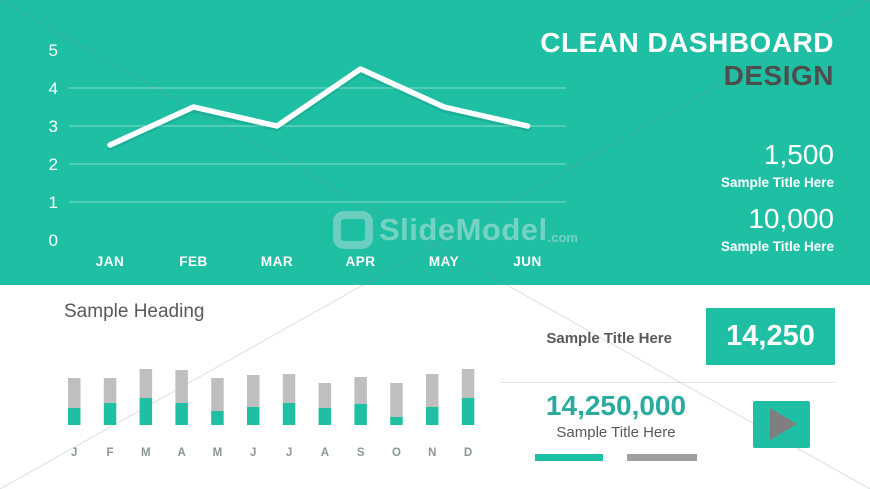 This screenshot has width=870, height=489. What do you see at coordinates (770, 336) in the screenshot?
I see `kpi-value-box: 14,250` at bounding box center [770, 336].